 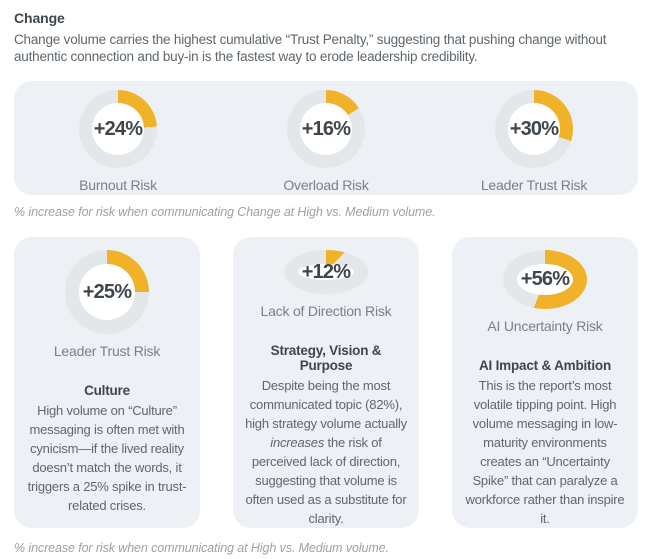 I want to click on donut-label: AI Uncertainty Risk, so click(x=545, y=326).